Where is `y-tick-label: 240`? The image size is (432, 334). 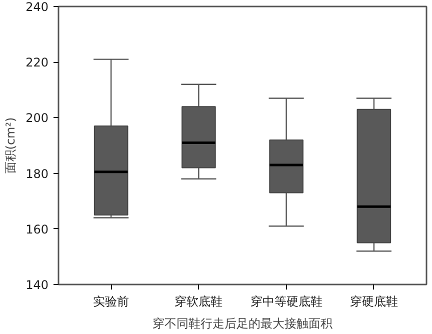
y-tick-label: 240 is located at coordinates (37, 7).